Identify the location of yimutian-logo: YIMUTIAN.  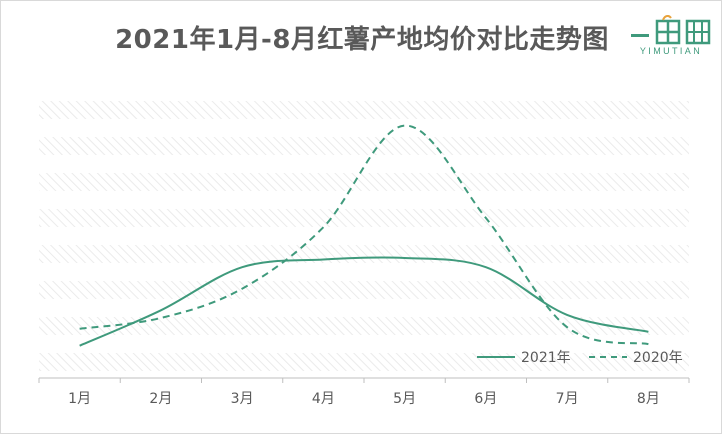
(671, 36).